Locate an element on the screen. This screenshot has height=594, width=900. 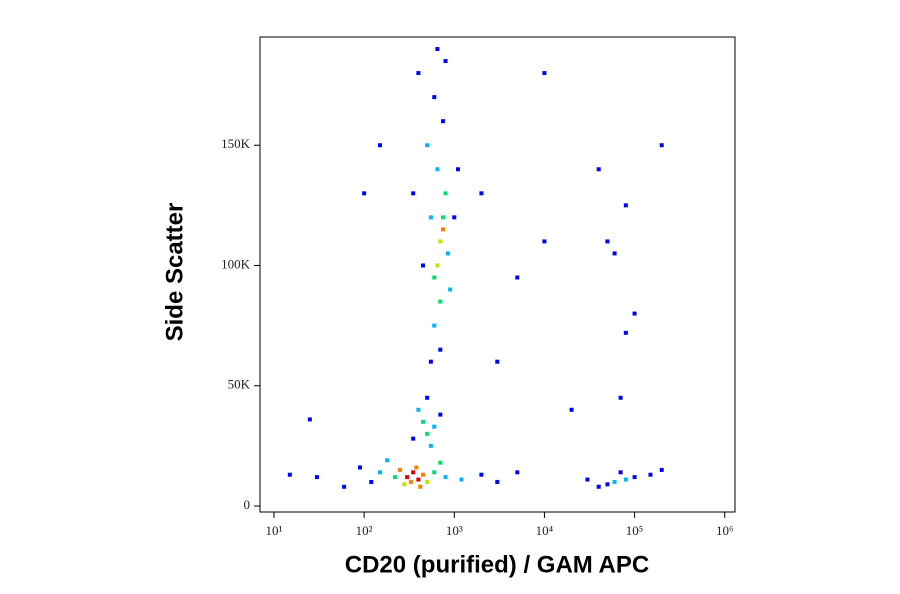
x-tick-label: 10⁴ is located at coordinates (545, 530).